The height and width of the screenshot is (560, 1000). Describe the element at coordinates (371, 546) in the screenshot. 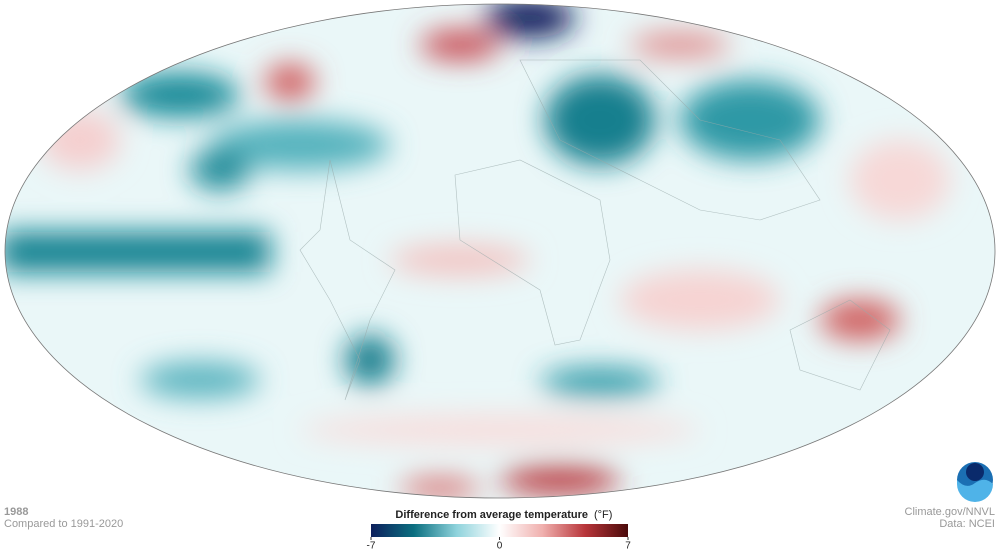

I see `legend-tick-label: -7` at that location.